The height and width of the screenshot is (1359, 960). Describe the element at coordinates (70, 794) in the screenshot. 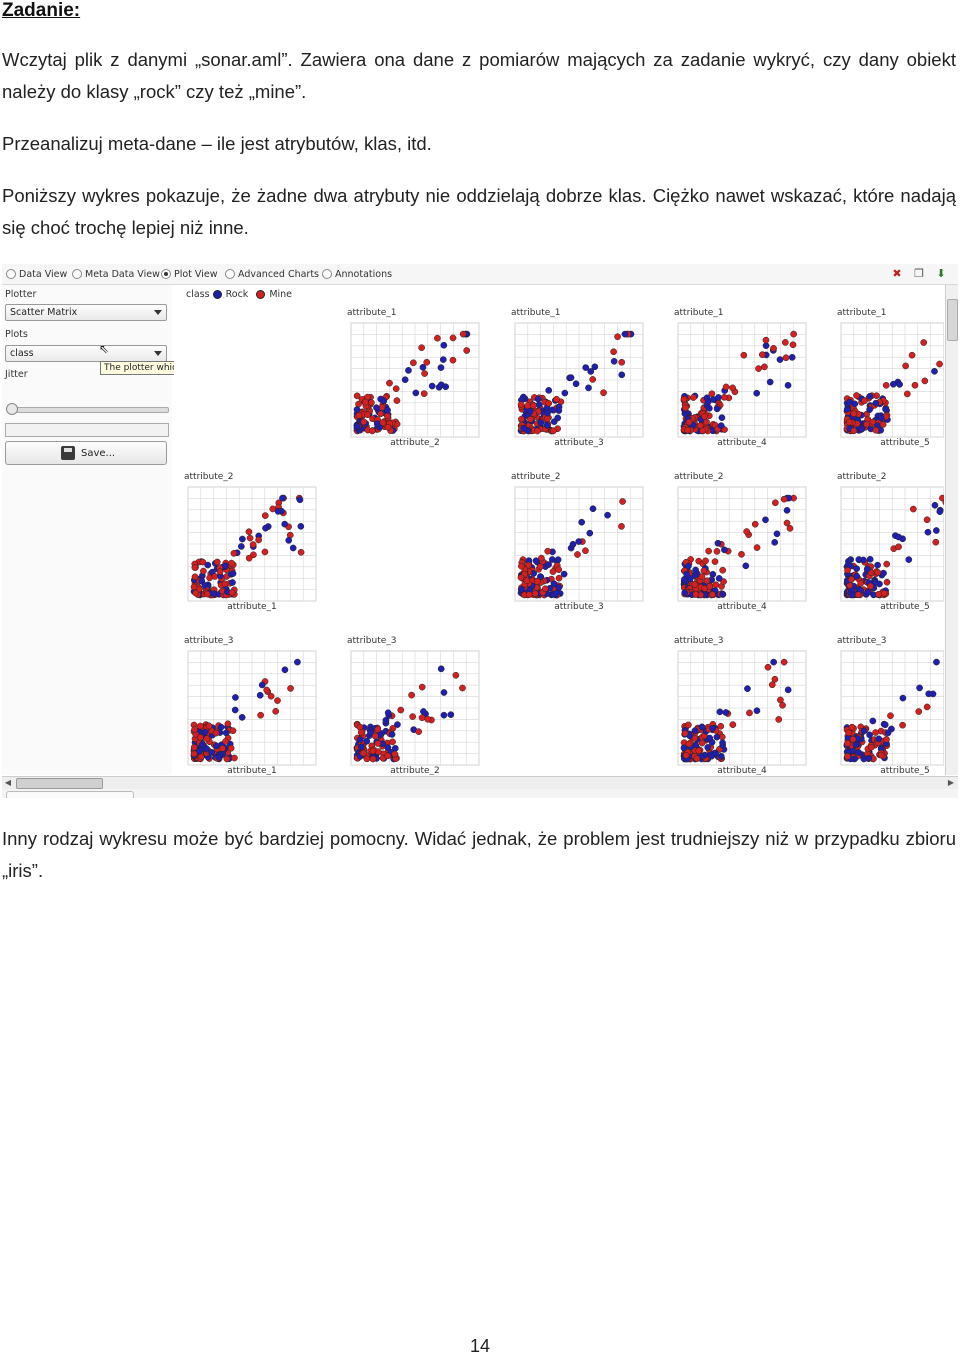

I see `bottom-tab` at that location.